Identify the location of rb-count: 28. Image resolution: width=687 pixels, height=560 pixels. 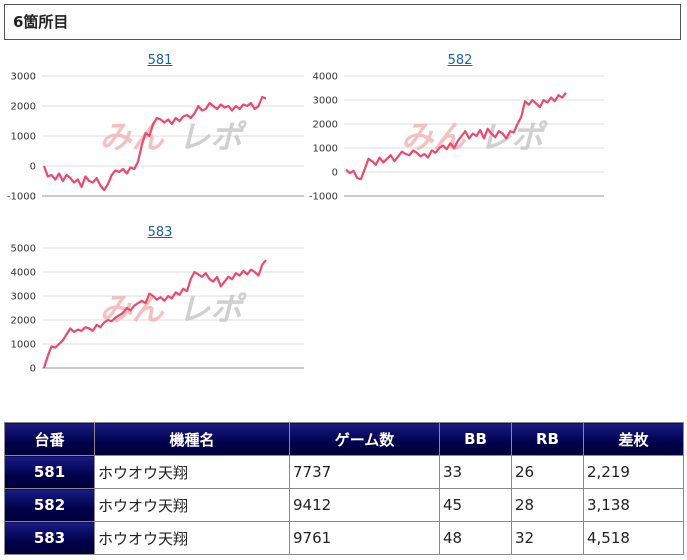
(547, 505).